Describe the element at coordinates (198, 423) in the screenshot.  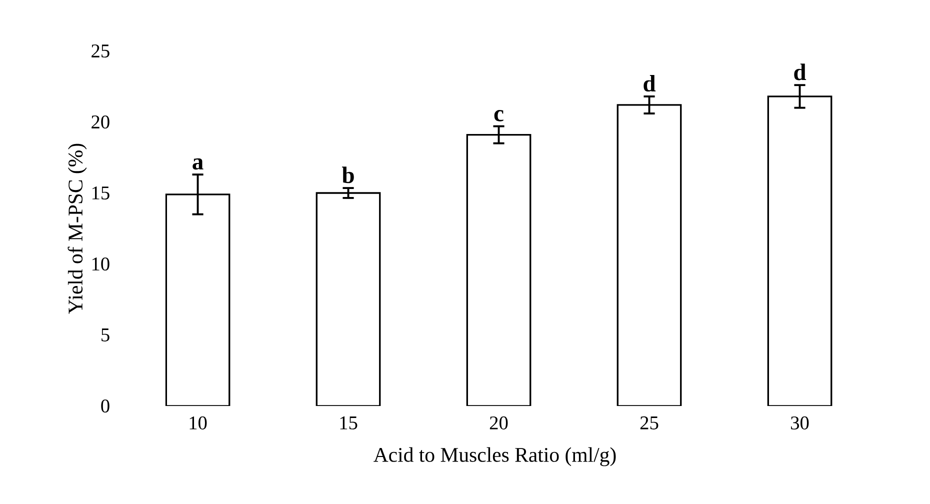
I see `x-tick-label: 10` at that location.